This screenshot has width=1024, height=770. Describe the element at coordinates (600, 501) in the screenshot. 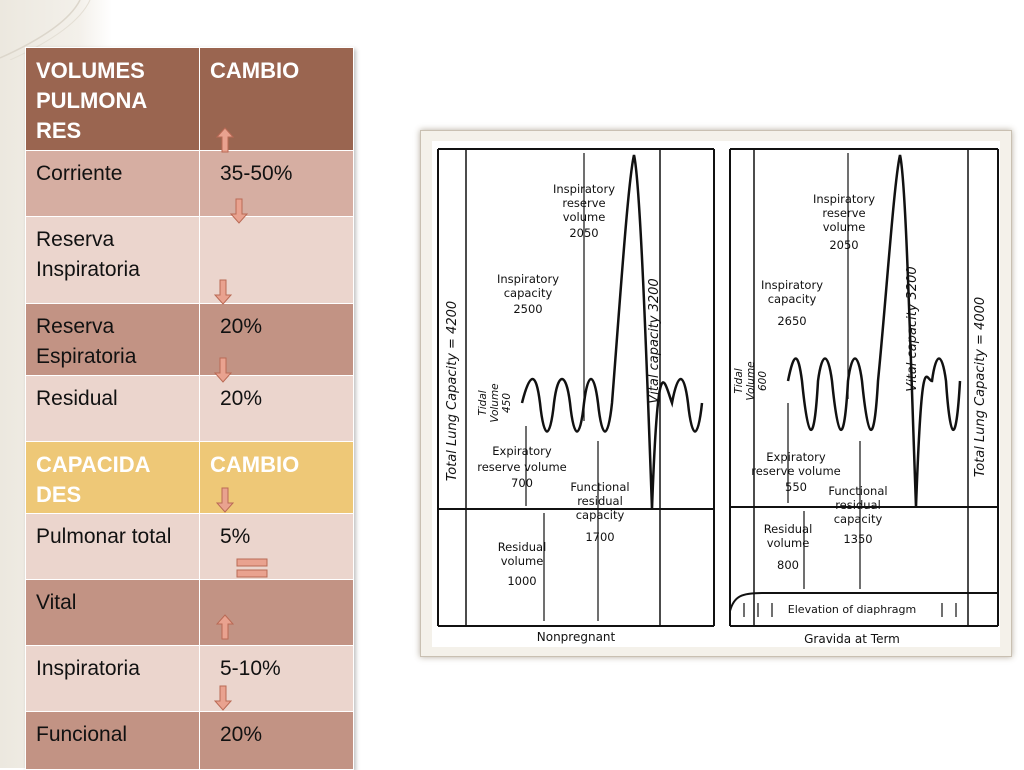

I see `frc-left-line2: residual` at that location.